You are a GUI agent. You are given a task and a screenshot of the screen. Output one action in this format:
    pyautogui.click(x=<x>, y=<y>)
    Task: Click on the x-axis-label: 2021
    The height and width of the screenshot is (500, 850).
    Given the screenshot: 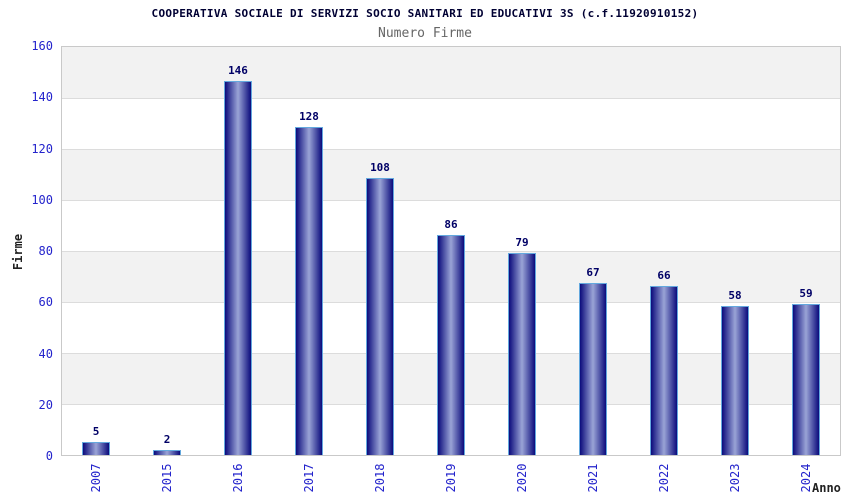 What is the action you would take?
    pyautogui.click(x=593, y=478)
    